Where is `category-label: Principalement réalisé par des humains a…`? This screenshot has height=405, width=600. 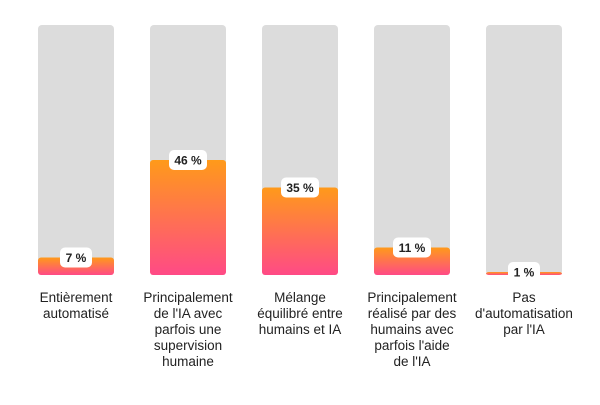 category-label: Principalement réalisé par des humains a… is located at coordinates (412, 329).